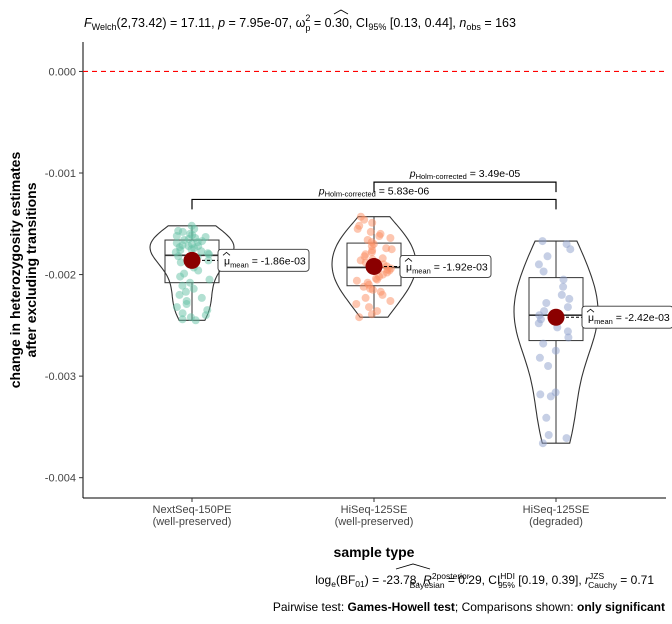  What do you see at coordinates (465, 180) in the screenshot?
I see `comparison-2: pHolm-corrected = 3.49e-05` at bounding box center [465, 180].